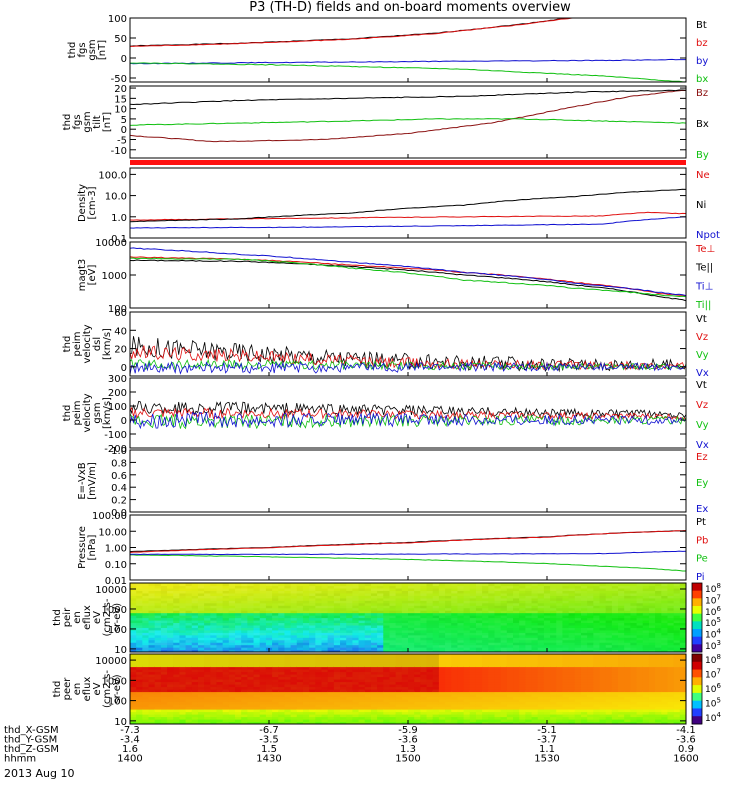 The height and width of the screenshot is (800, 750). What do you see at coordinates (702, 79) in the screenshot?
I see `legend-label: bx` at bounding box center [702, 79].